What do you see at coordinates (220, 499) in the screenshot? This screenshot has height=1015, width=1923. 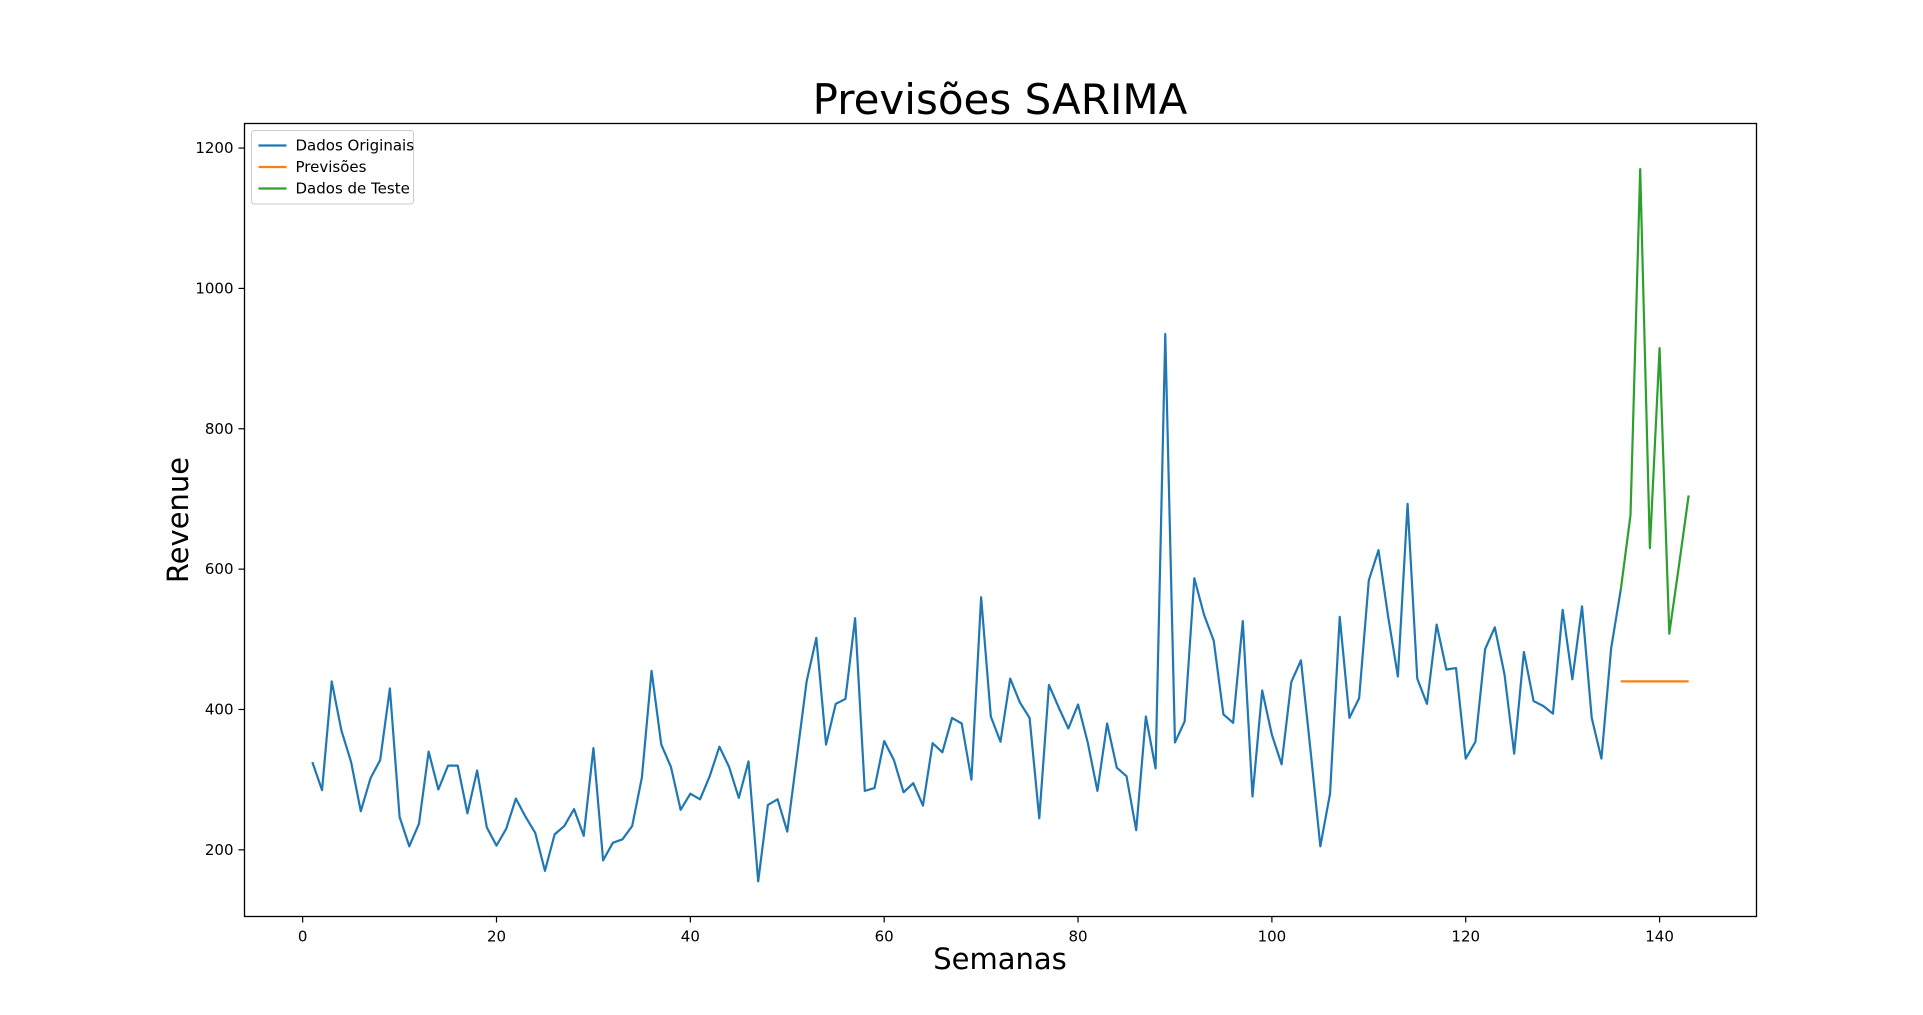 I see `y-axis: 200 400 600 800 1000 1200` at bounding box center [220, 499].